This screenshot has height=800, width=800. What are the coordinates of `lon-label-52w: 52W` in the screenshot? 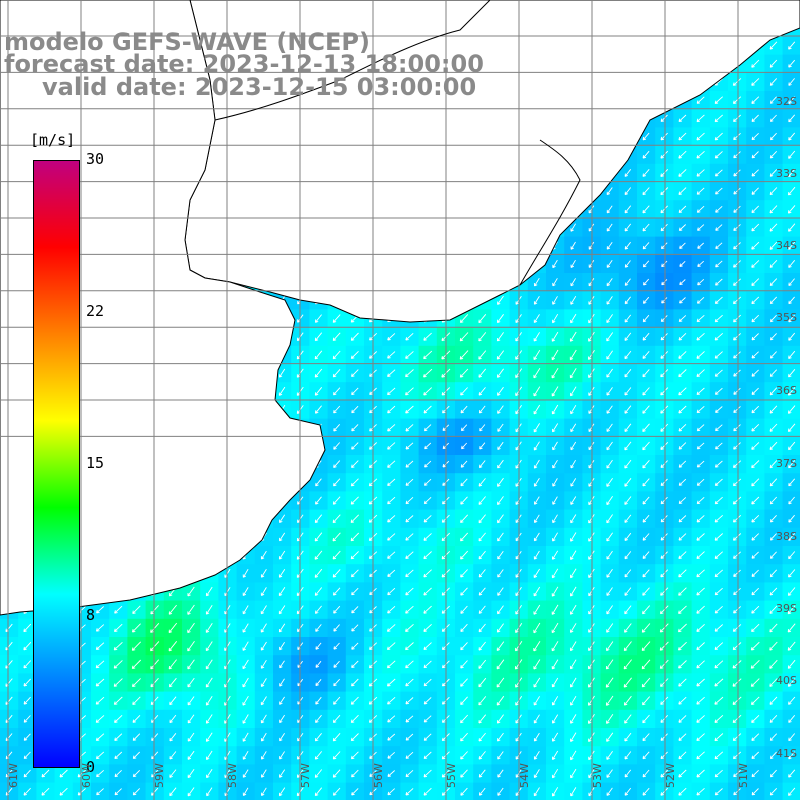 It's located at (670, 775).